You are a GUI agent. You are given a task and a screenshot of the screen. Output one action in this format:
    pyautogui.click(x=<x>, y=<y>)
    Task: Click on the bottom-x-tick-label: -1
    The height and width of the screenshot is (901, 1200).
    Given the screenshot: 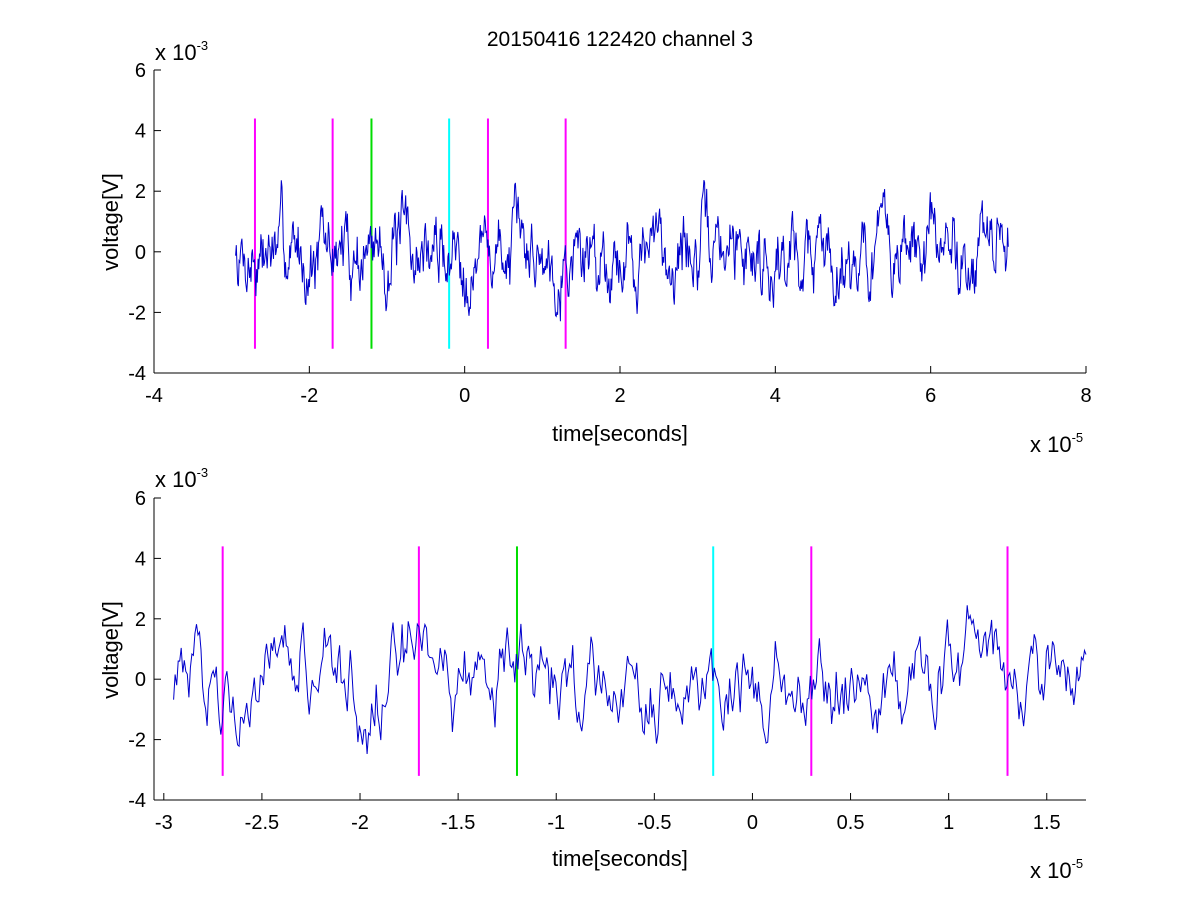 What is the action you would take?
    pyautogui.click(x=556, y=823)
    